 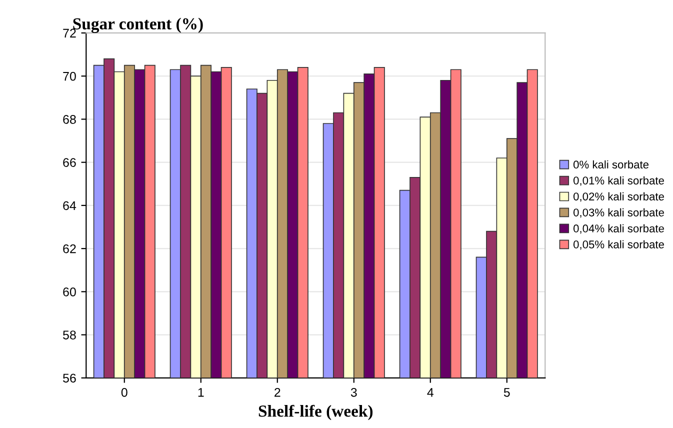 I want to click on x-axis-title: Shelf-life (week), so click(x=315, y=412).